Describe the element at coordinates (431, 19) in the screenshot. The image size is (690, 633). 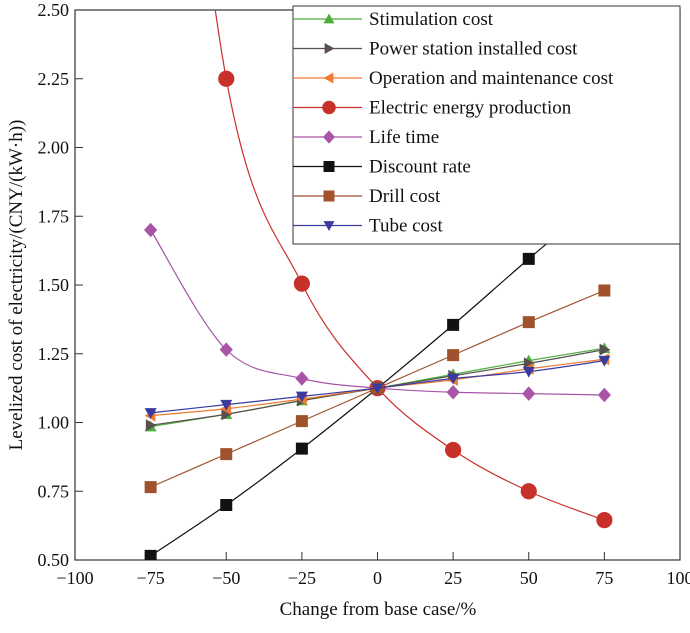
I see `legend-label: Stimulation cost` at that location.